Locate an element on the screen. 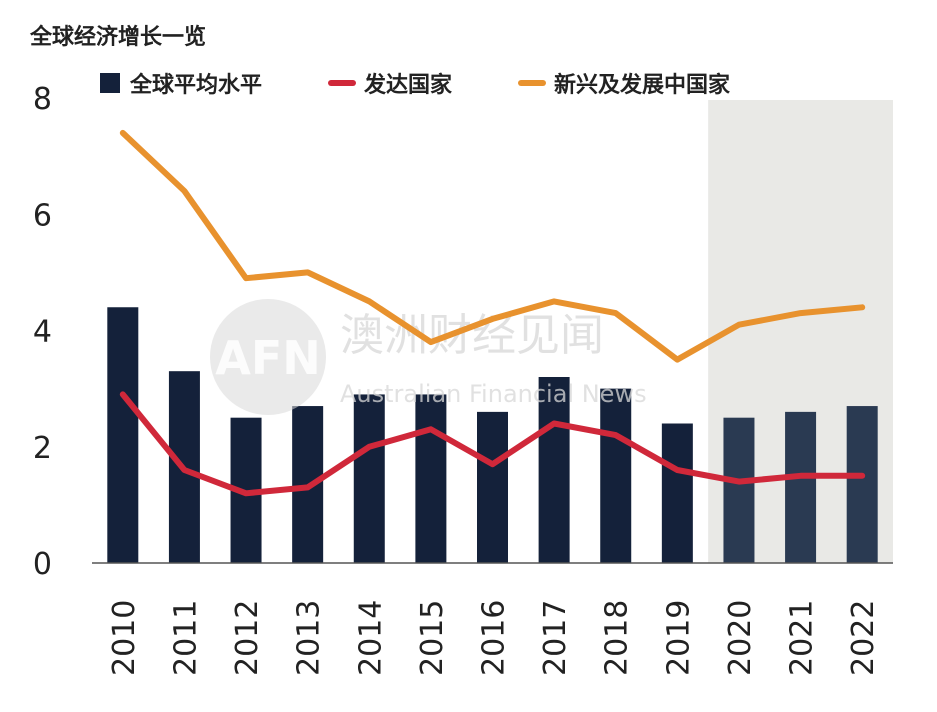  legend: 全球平均水平 发达国家 新兴及发展中国家 is located at coordinates (415, 85).